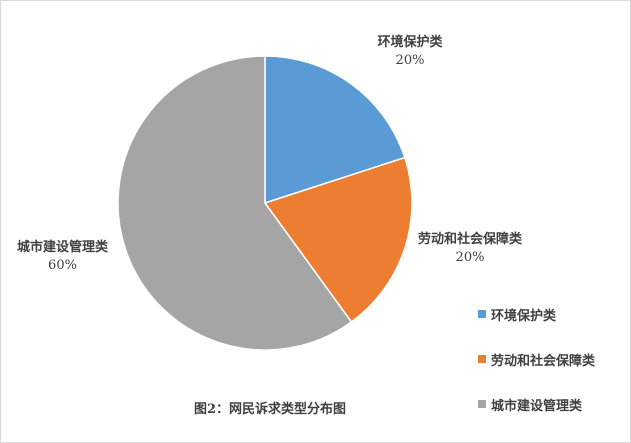 The height and width of the screenshot is (443, 631). I want to click on chart-title: 图2：网民诉求类型分布图, so click(270, 409).